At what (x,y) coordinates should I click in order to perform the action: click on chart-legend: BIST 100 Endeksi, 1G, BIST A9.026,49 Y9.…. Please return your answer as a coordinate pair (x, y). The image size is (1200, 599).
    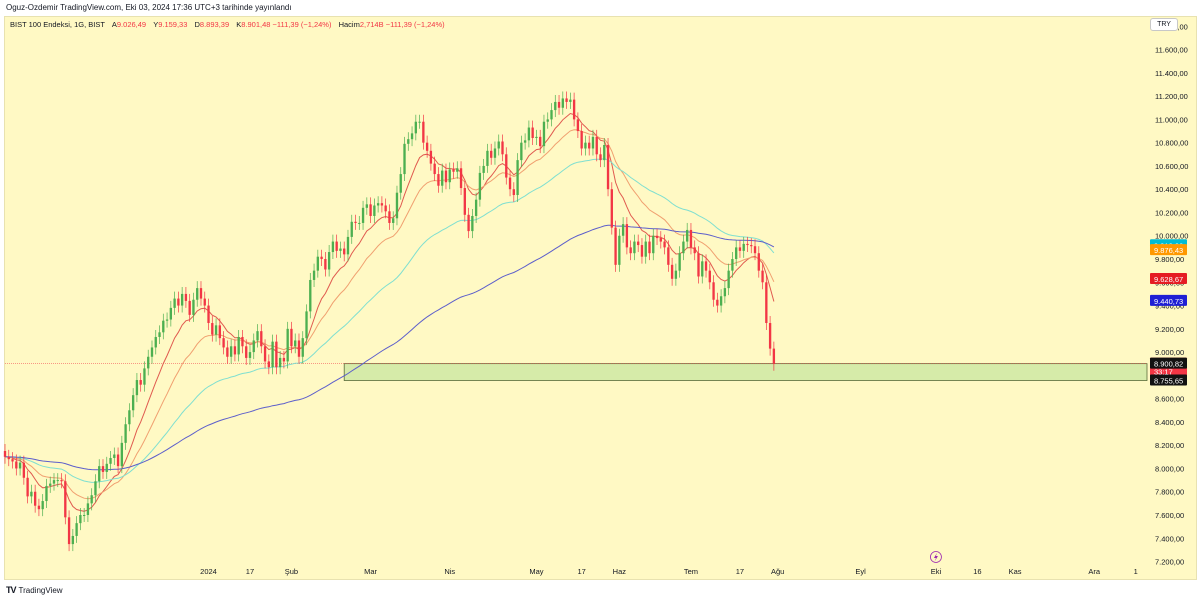
    Looking at the image, I should click on (227, 24).